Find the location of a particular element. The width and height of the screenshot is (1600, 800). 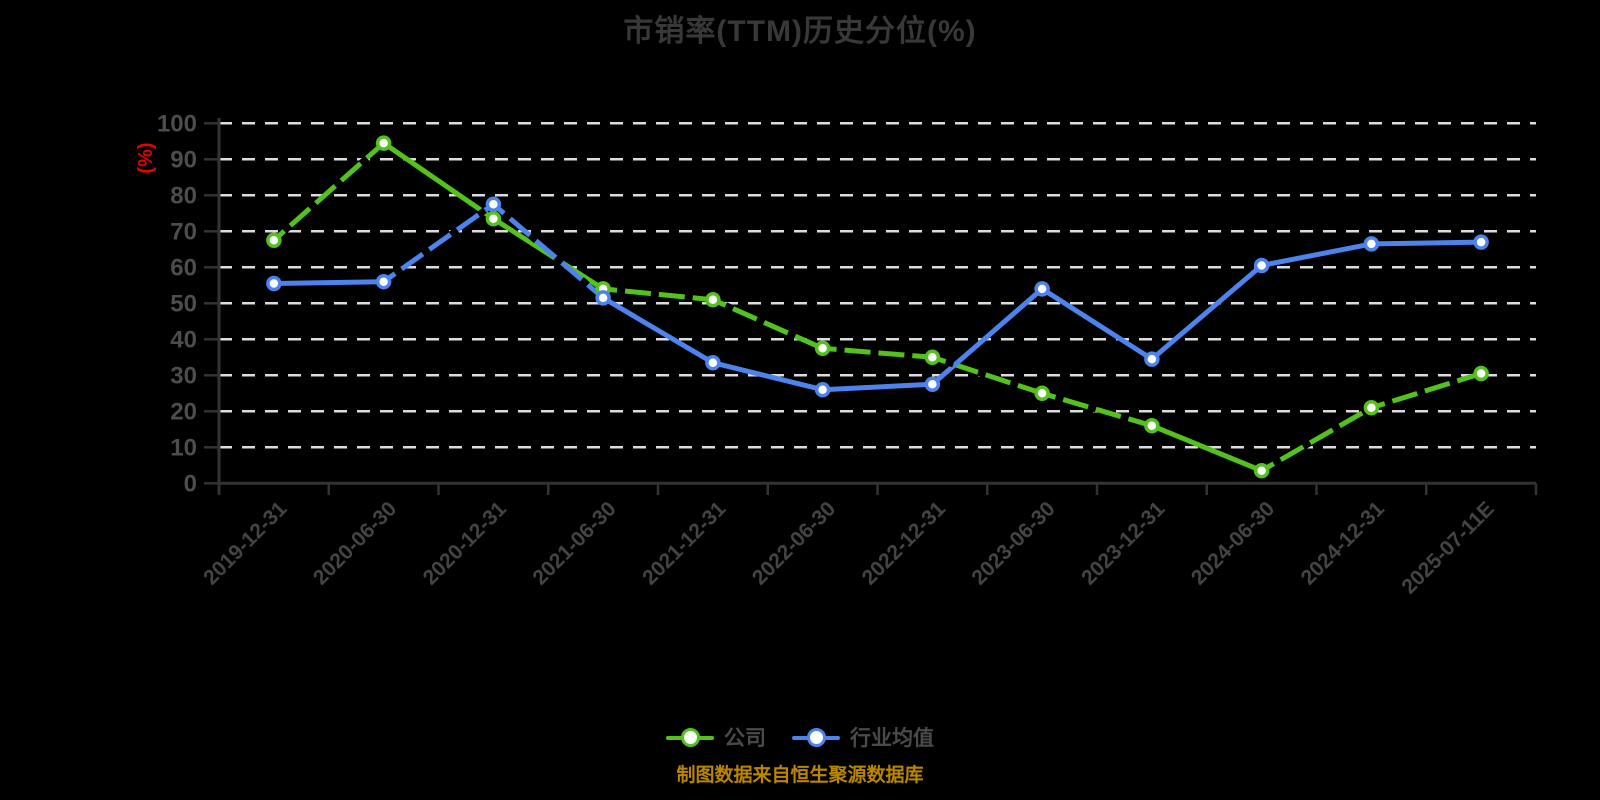

svg-text: 100 is located at coordinates (177, 123).